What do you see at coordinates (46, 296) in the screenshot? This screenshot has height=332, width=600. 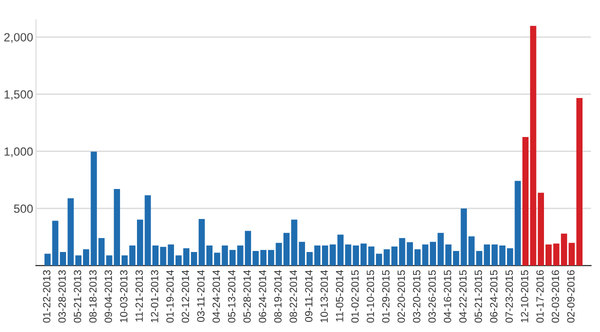 I see `x-tick-label: 01-22-2013` at bounding box center [46, 296].